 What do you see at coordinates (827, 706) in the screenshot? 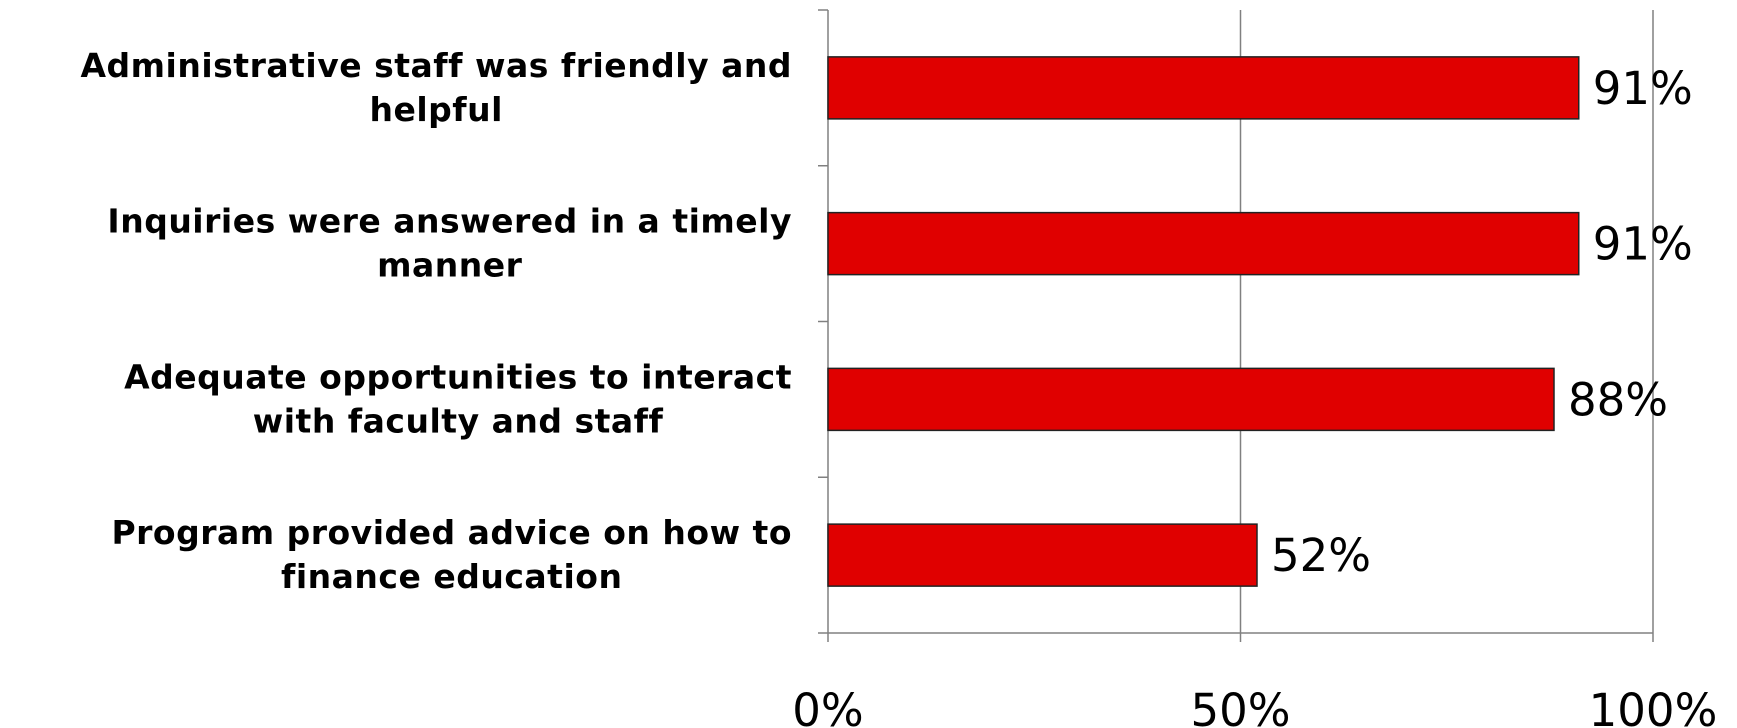
I see `x-tick-label: 0%` at bounding box center [827, 706].